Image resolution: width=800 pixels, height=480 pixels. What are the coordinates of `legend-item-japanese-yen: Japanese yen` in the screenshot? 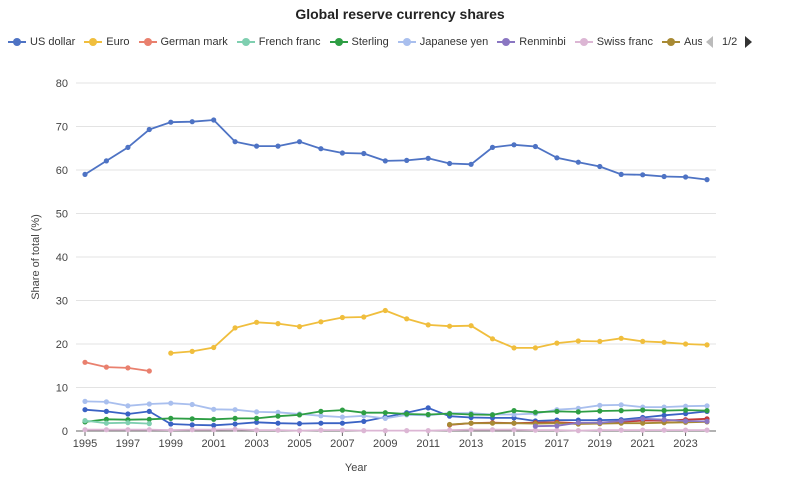 It's located at (442, 42).